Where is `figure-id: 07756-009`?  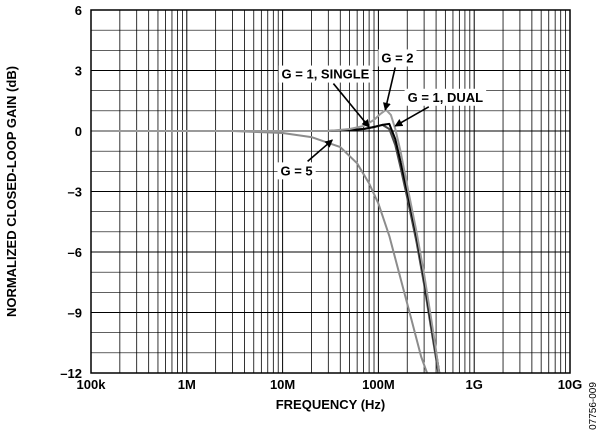 figure-id: 07756-009 is located at coordinates (593, 406).